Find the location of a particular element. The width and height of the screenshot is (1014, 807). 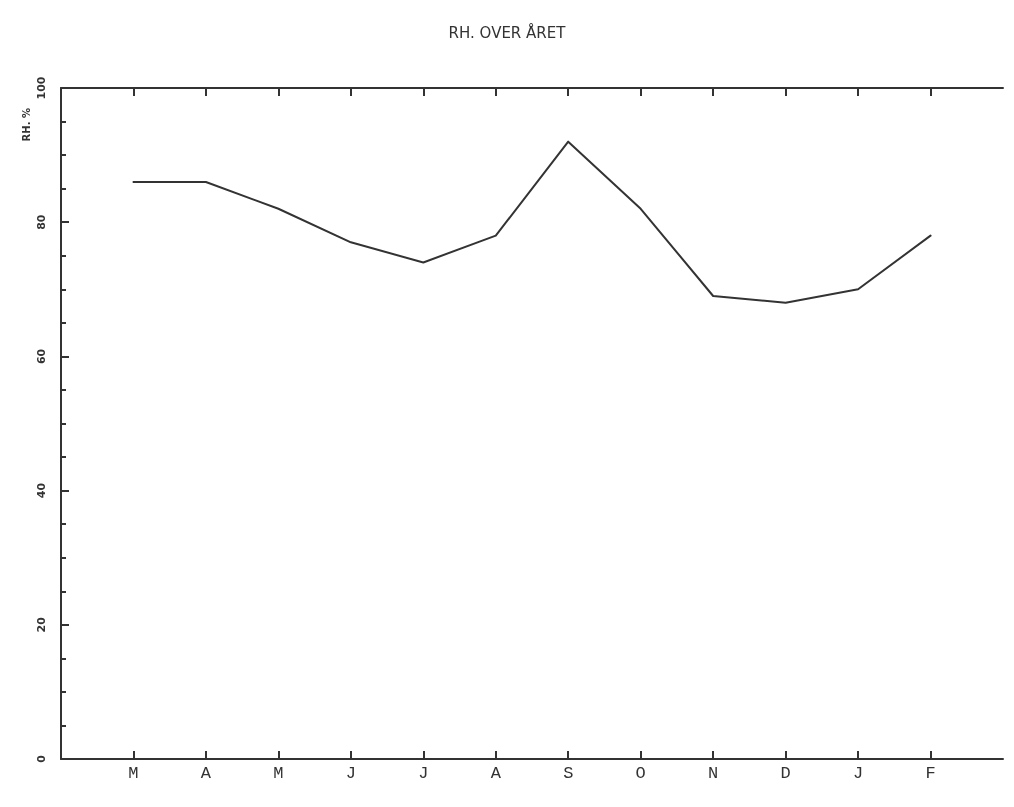

y-tick-label: 60 is located at coordinates (41, 356).